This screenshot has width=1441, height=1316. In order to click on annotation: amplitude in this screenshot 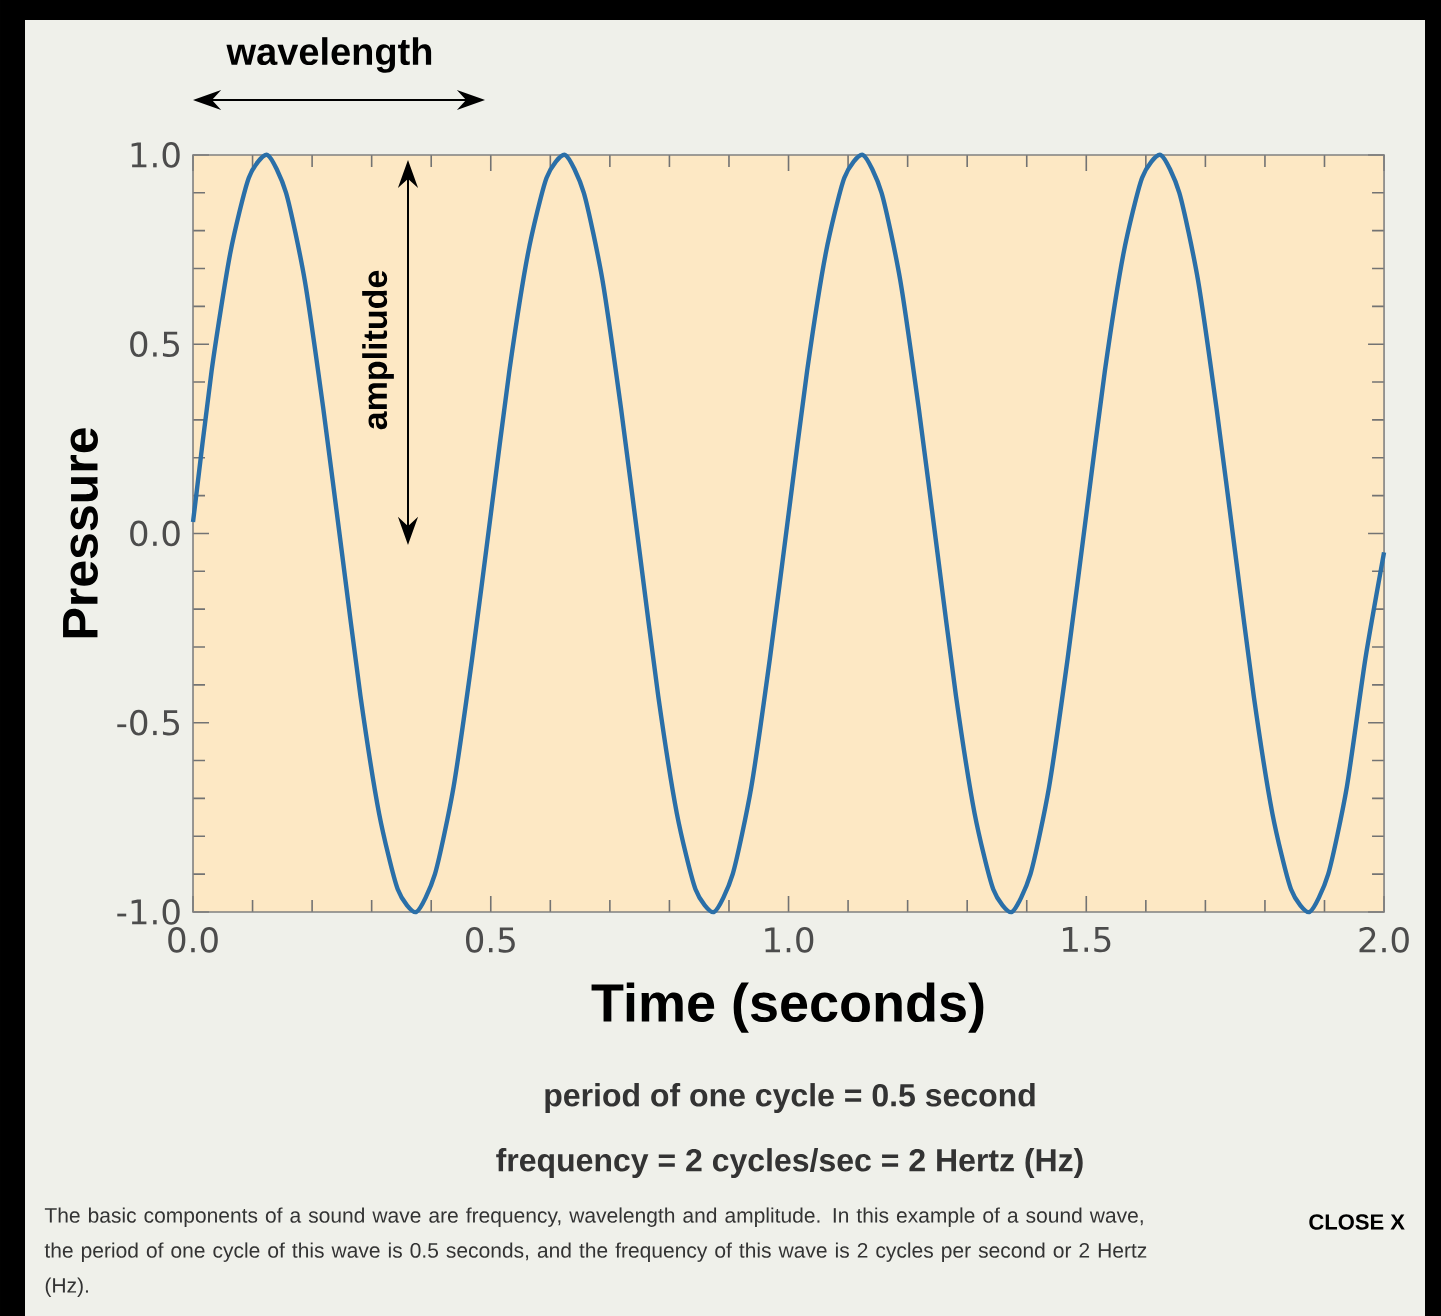, I will do `click(378, 350)`.